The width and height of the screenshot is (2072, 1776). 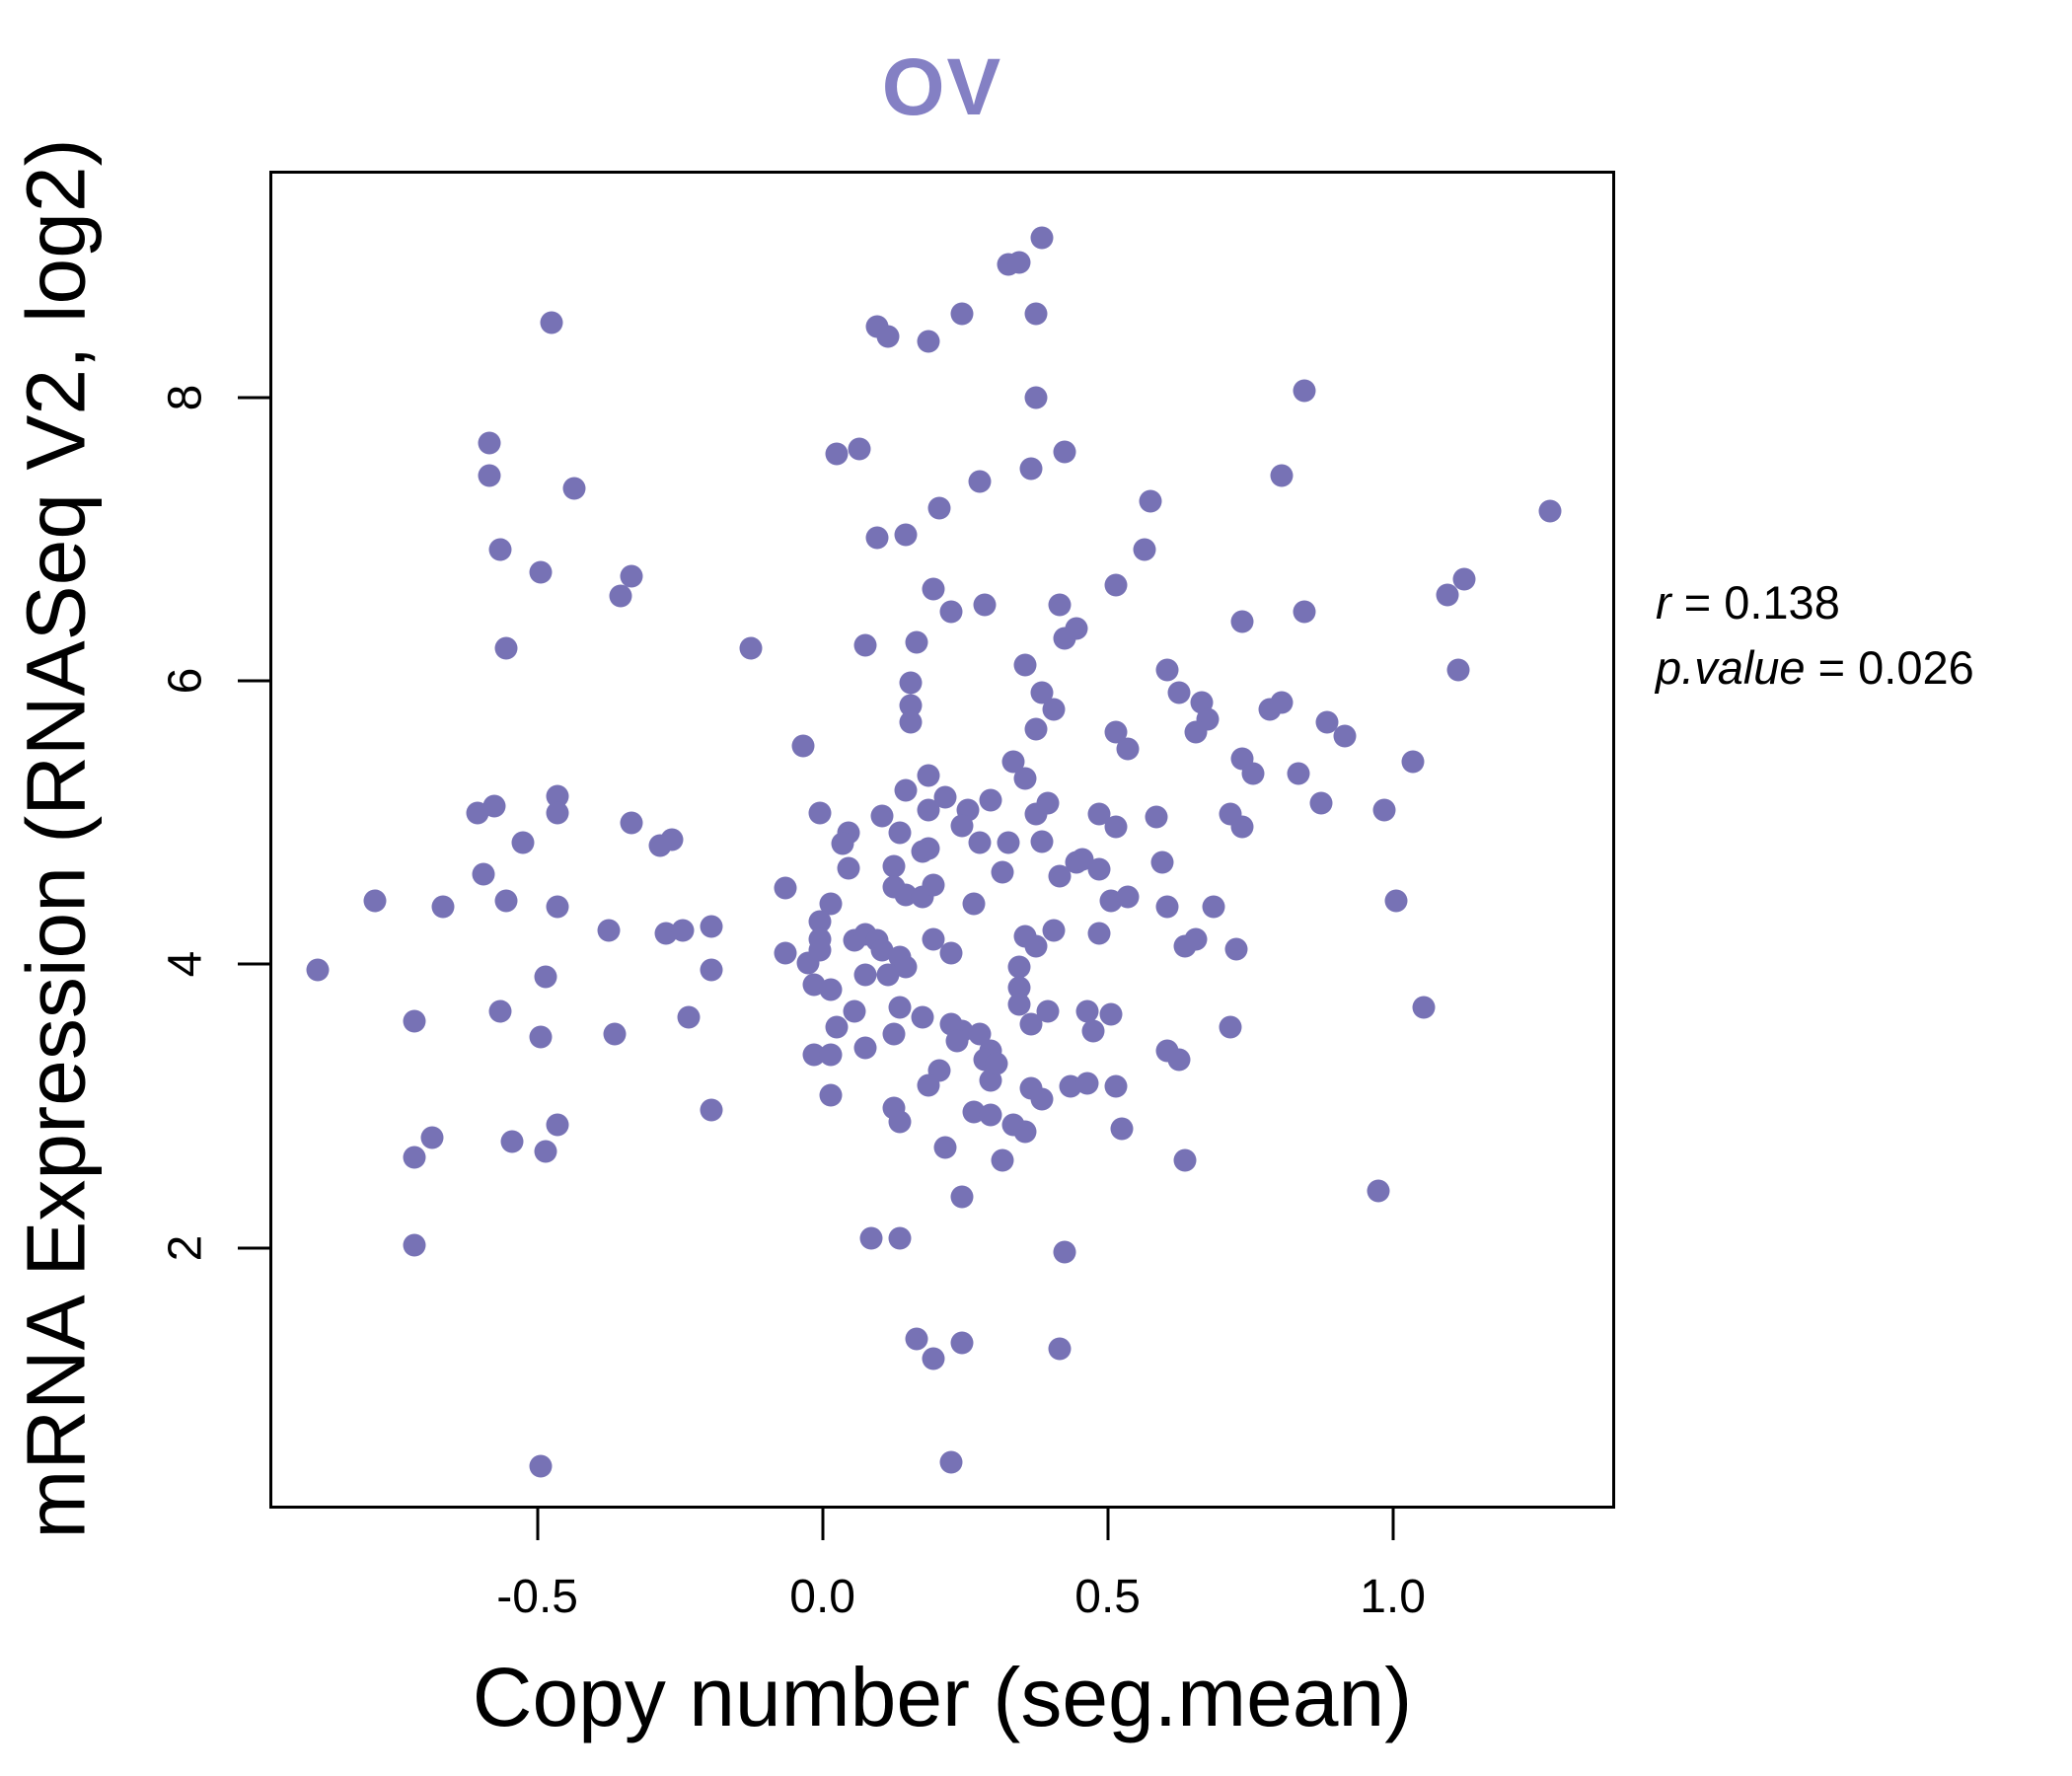 What do you see at coordinates (1663, 603) in the screenshot?
I see `r-variable: r` at bounding box center [1663, 603].